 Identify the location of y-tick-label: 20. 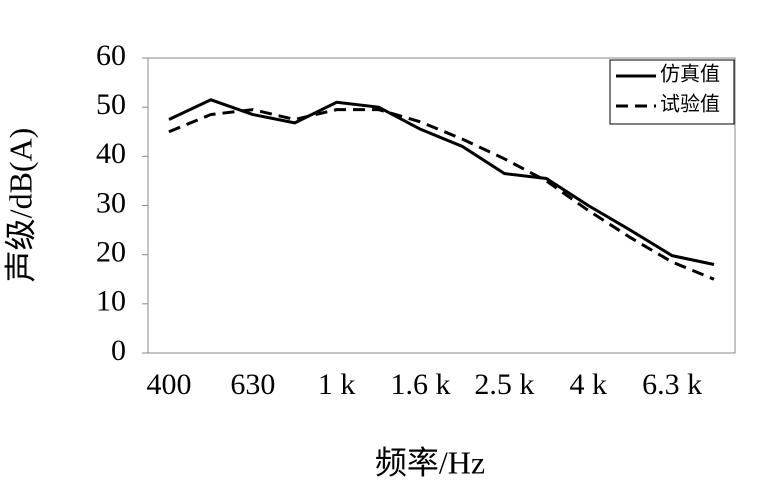
(111, 252).